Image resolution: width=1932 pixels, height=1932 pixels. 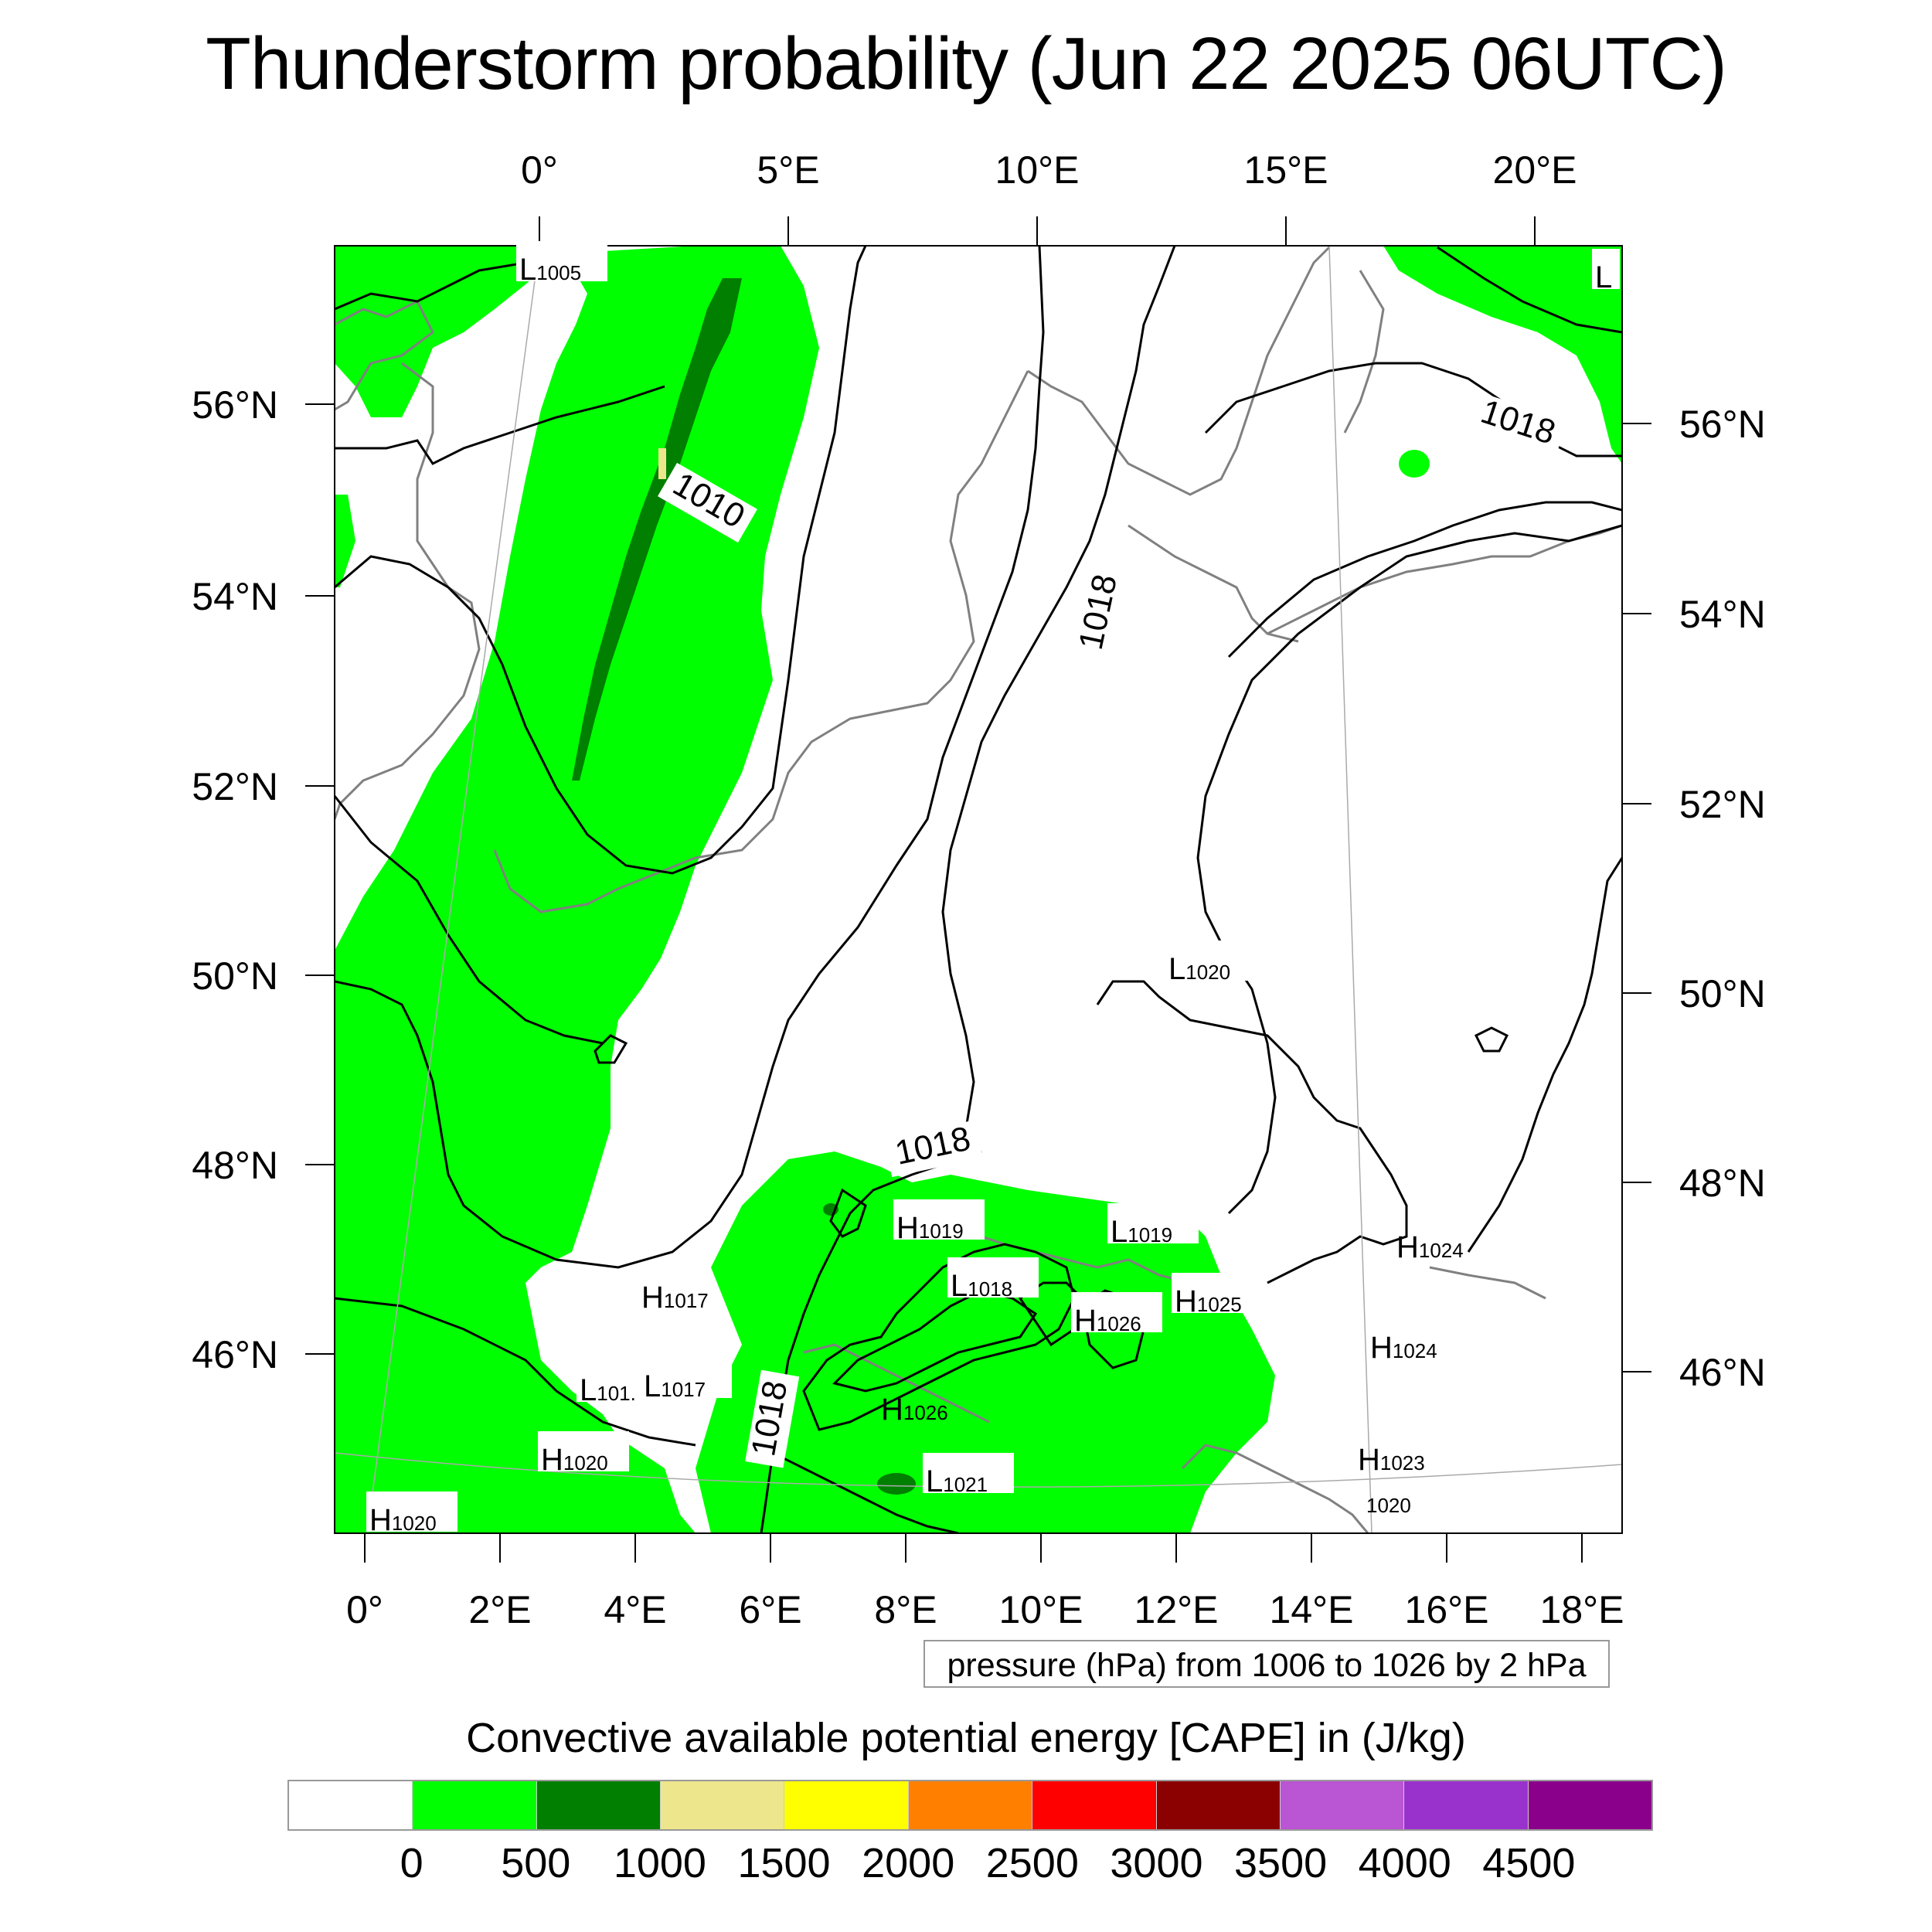 What do you see at coordinates (897, 1484) in the screenshot?
I see `cape-field-500-1000-south` at bounding box center [897, 1484].